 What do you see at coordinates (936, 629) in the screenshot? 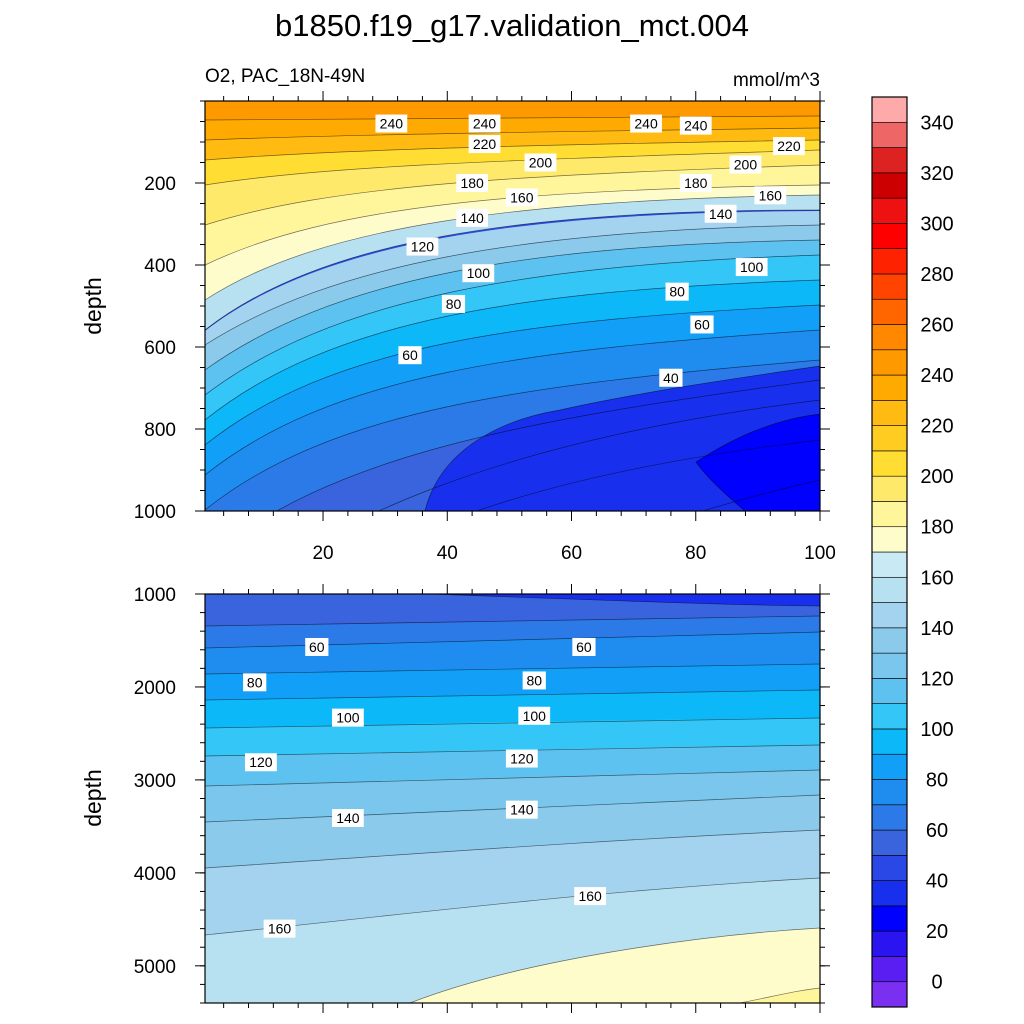
I see `colorbar-label: 140` at bounding box center [936, 629].